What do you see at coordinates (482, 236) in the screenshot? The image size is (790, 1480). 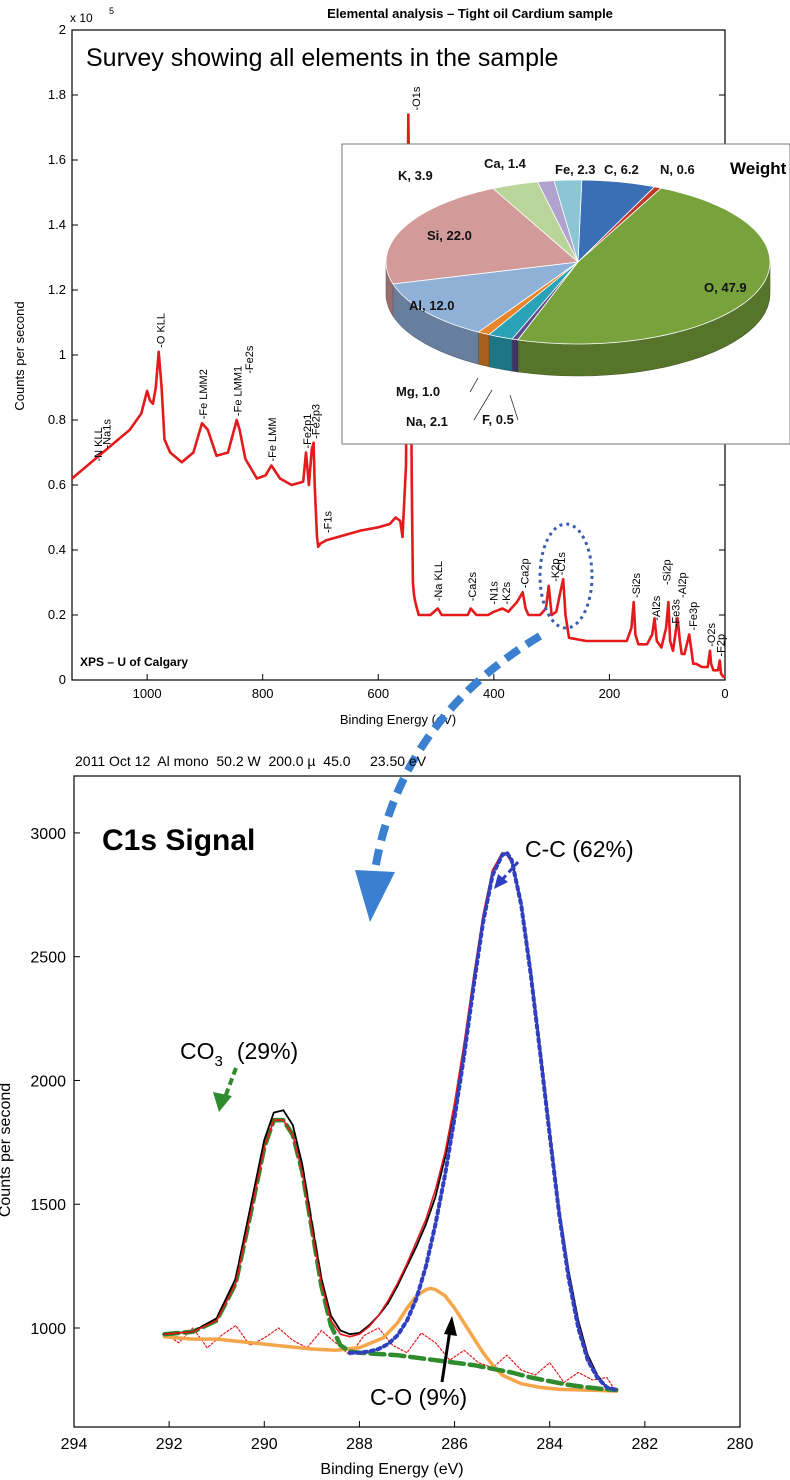 I see `pie-slice-si` at bounding box center [482, 236].